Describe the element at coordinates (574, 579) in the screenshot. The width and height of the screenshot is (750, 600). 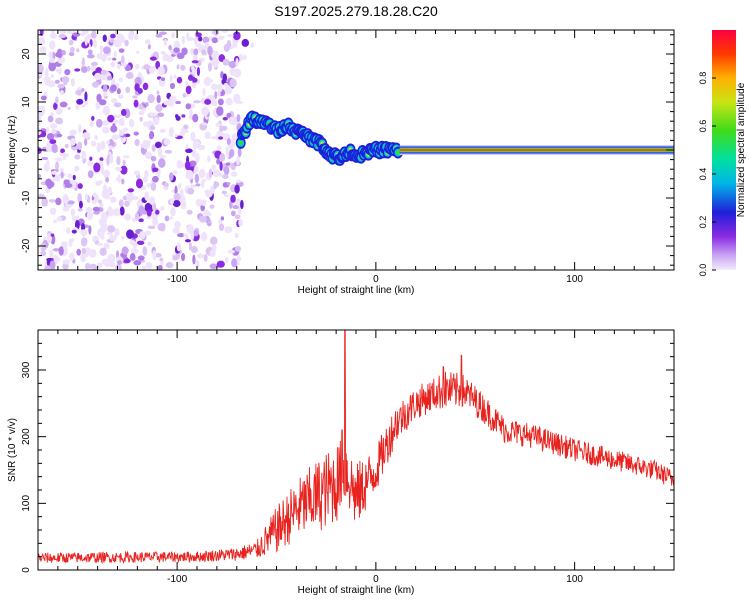
I see `x-tick-label: 100` at that location.